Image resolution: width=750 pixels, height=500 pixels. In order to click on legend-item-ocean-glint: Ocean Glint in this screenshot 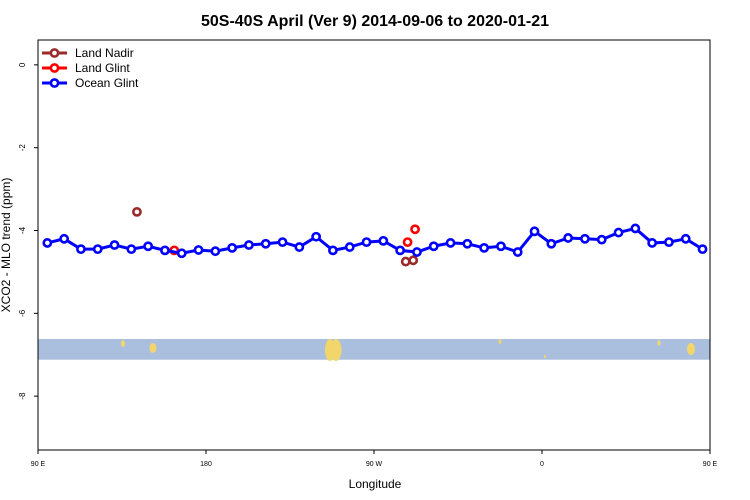, I will do `click(90, 83)`.